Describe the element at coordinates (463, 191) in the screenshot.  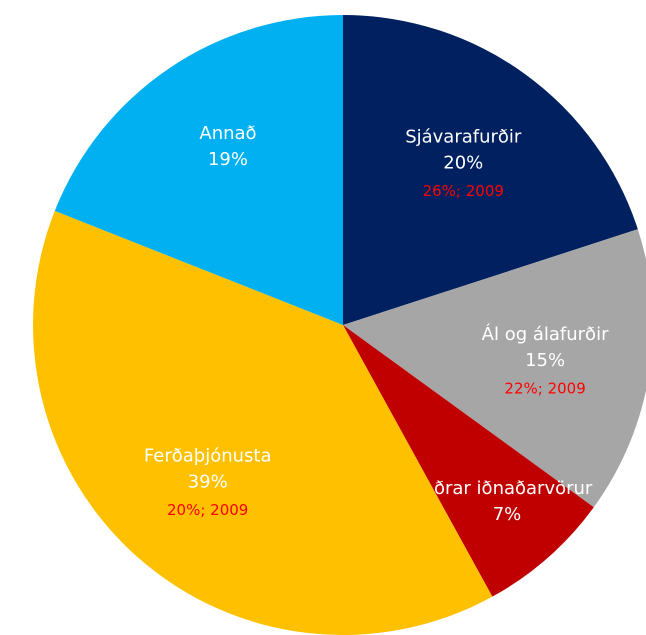
I see `annotation: 26%; 2009` at that location.